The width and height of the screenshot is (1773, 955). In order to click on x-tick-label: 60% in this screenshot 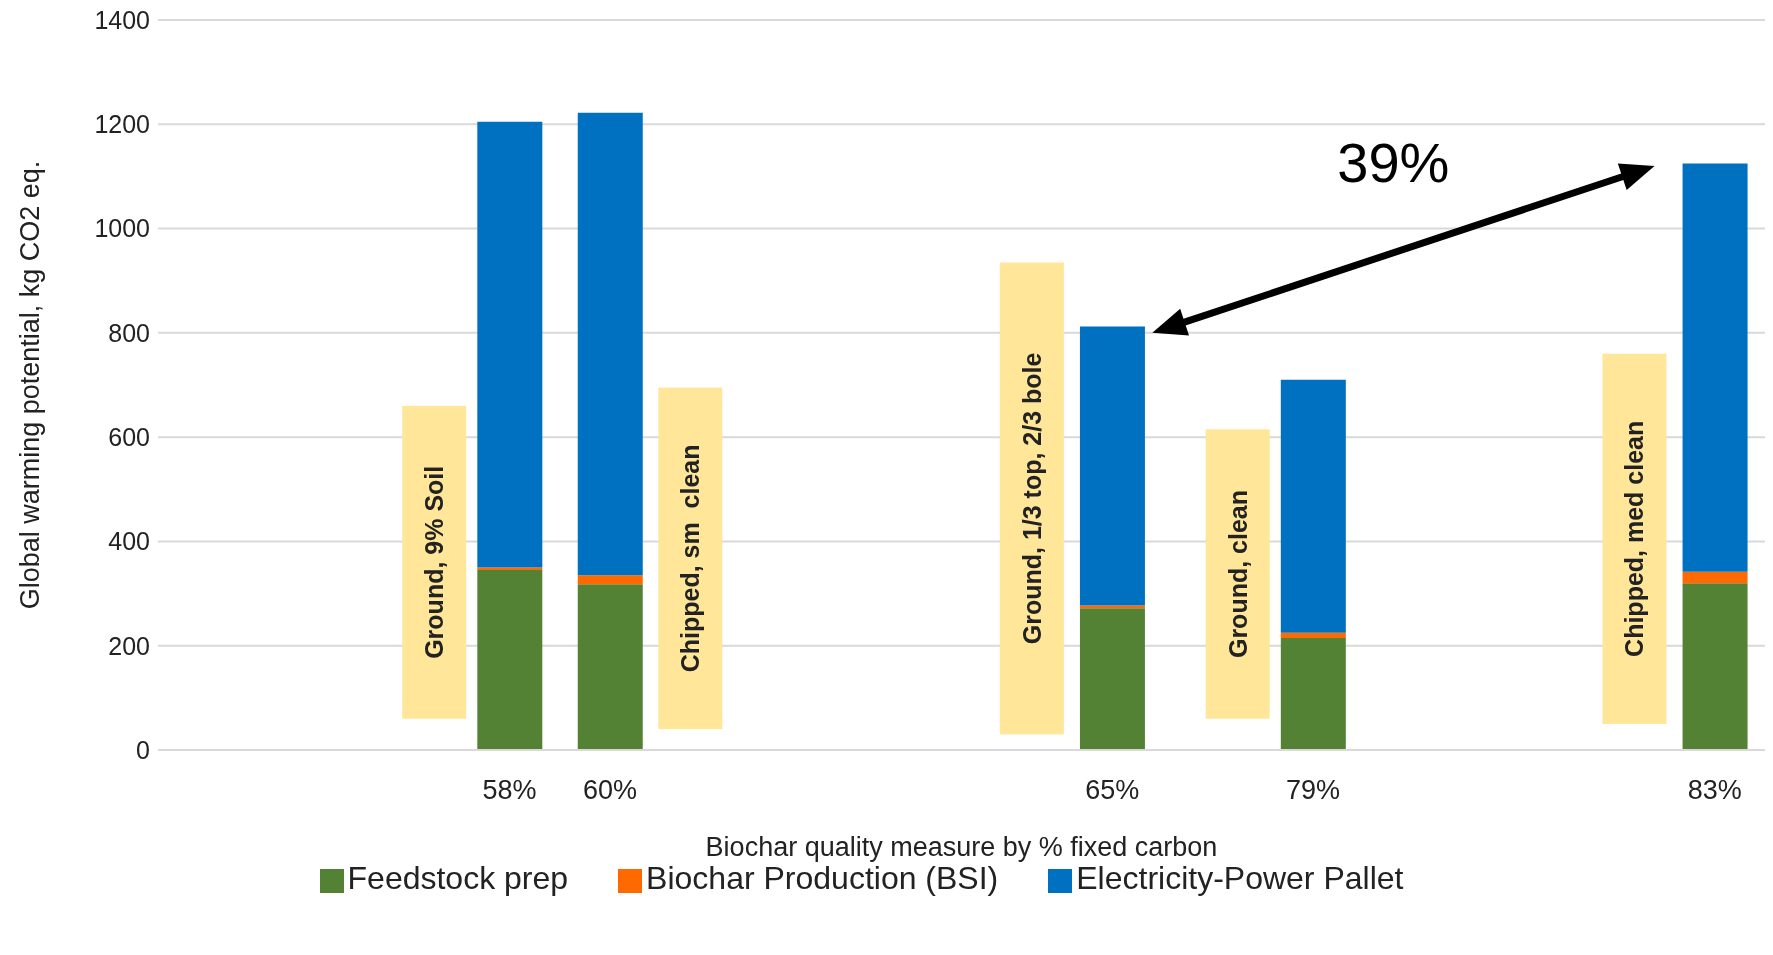, I will do `click(609, 790)`.